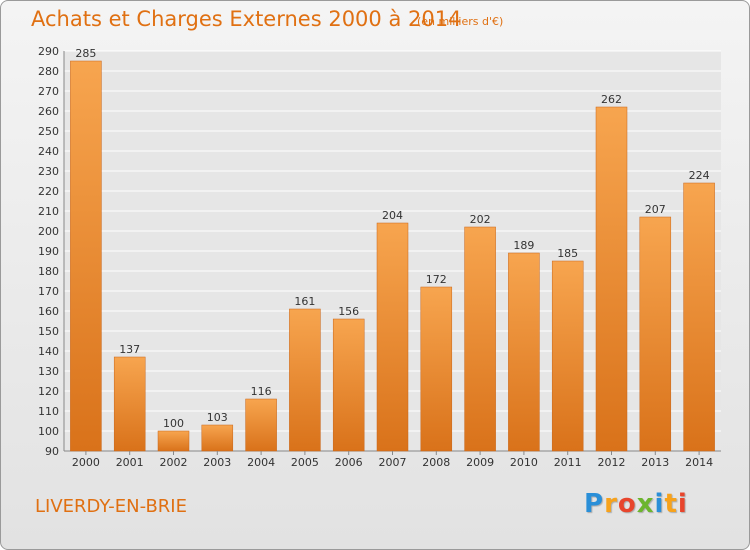  I want to click on x-tick-label: 2007, so click(393, 462).